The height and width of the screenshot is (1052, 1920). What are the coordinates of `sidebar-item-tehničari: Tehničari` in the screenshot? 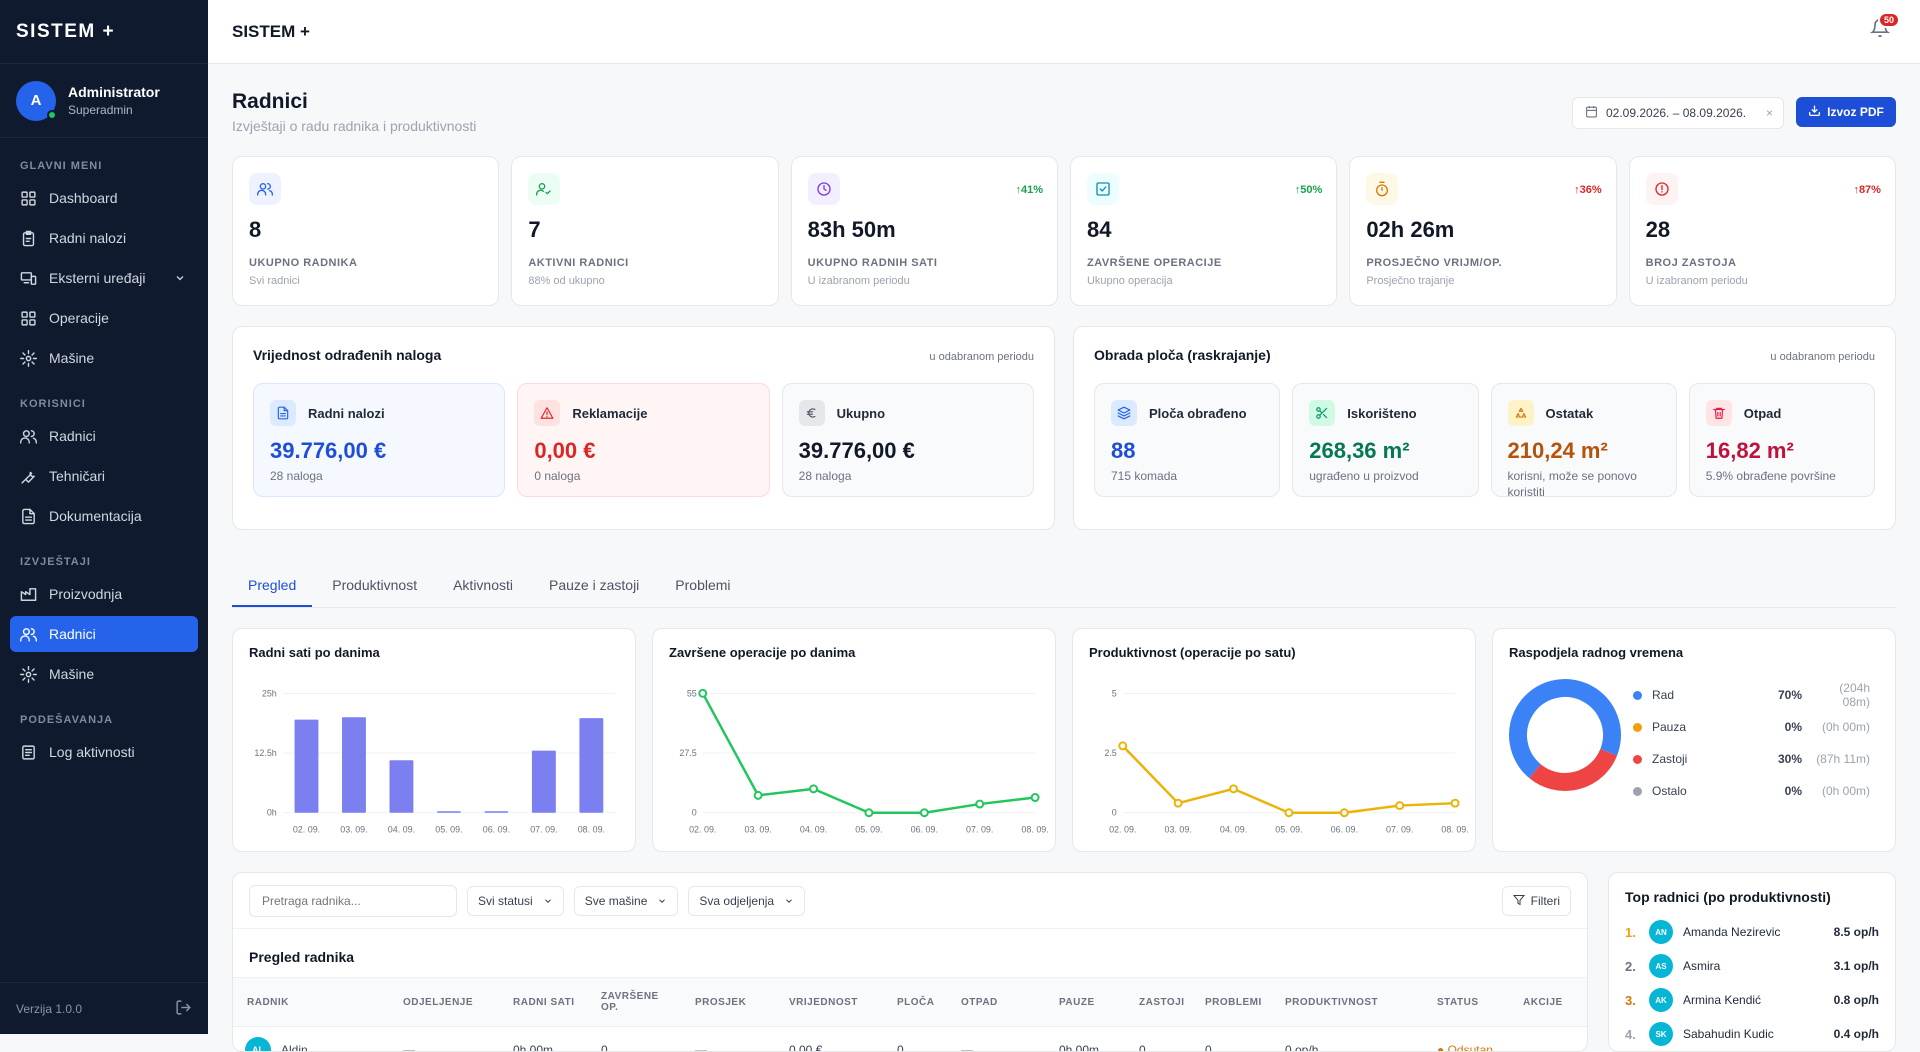 It's located at (104, 476).